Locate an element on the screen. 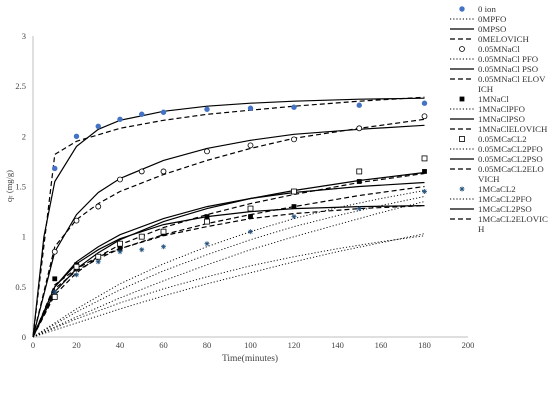 The height and width of the screenshot is (420, 550). legend-label: 1MCaCL2ELOVICH is located at coordinates (513, 224).